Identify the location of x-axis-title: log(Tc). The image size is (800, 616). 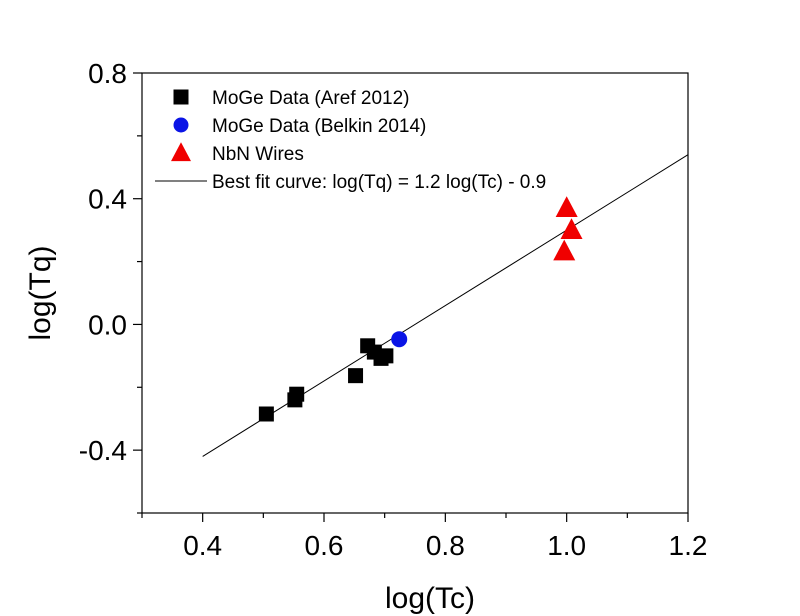
(430, 598).